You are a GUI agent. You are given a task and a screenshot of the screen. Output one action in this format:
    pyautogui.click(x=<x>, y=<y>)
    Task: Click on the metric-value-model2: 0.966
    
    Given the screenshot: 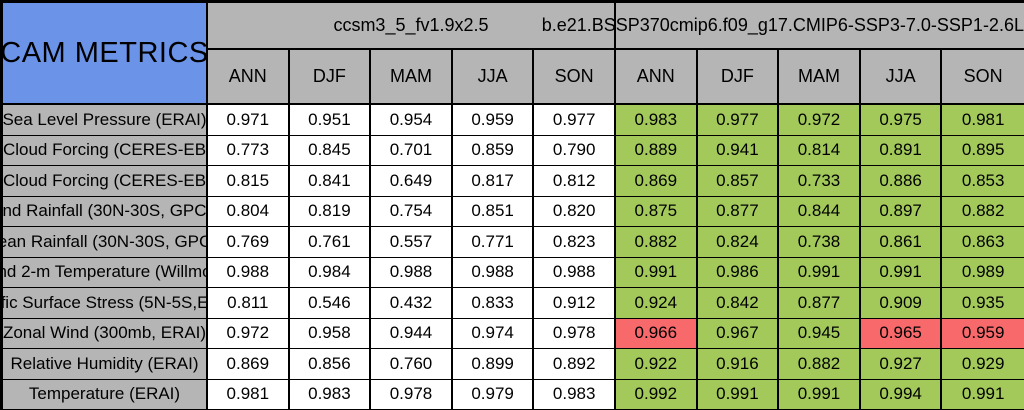 What is the action you would take?
    pyautogui.click(x=656, y=333)
    